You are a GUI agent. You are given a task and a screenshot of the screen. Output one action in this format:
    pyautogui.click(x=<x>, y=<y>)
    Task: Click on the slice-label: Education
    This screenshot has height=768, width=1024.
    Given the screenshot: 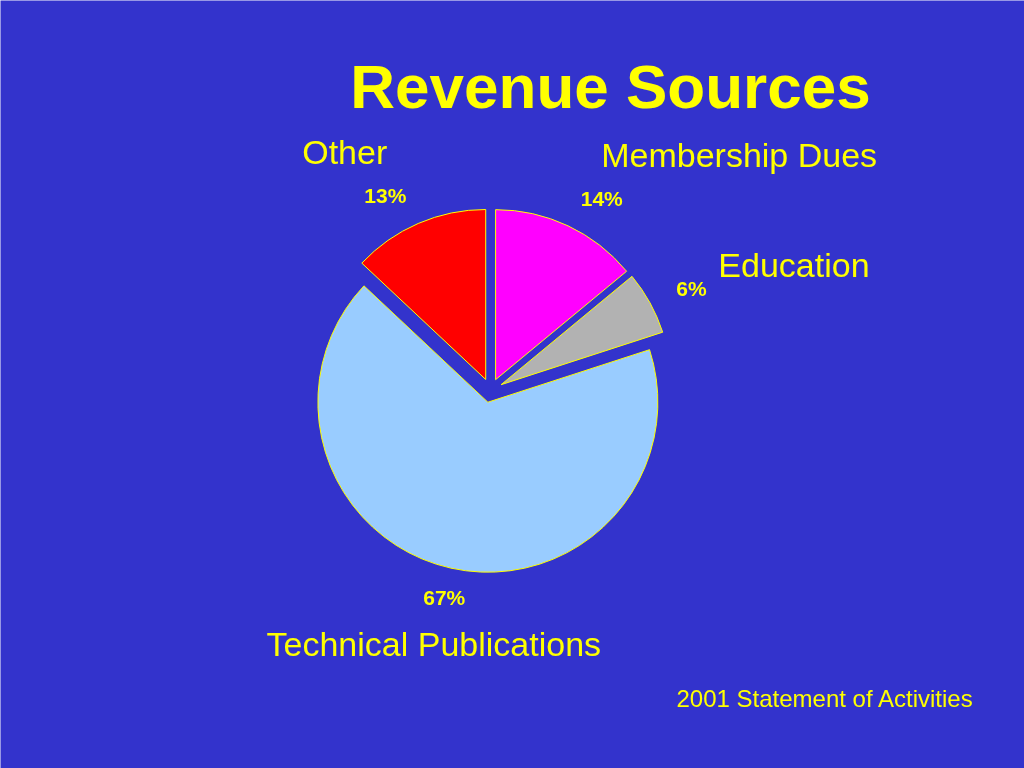 What is the action you would take?
    pyautogui.click(x=794, y=265)
    